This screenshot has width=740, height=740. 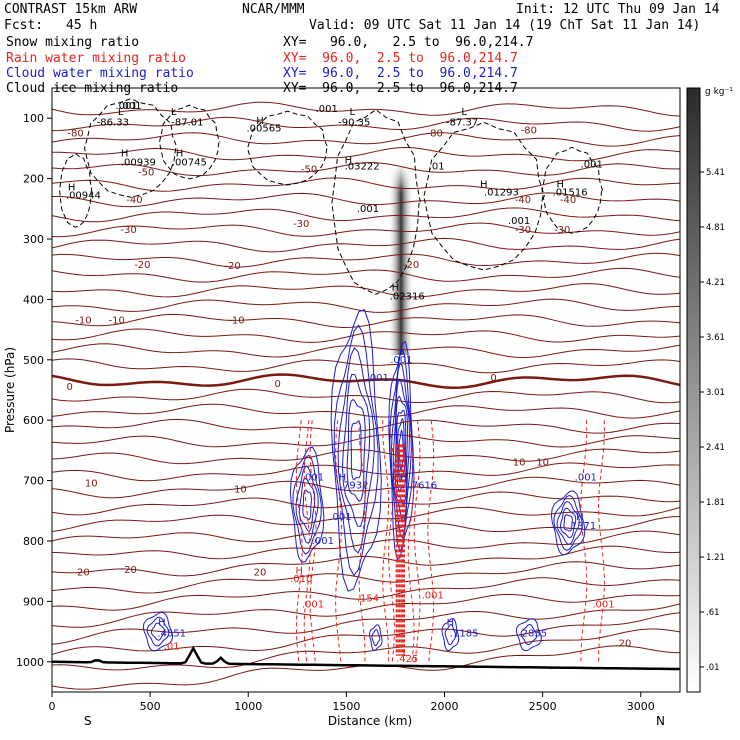 What do you see at coordinates (715, 338) in the screenshot?
I see `colorbar-tick-label: 3.61` at bounding box center [715, 338].